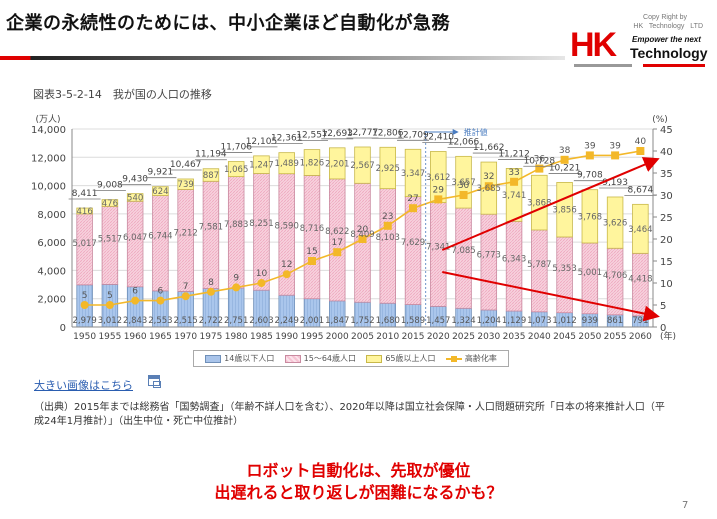 This screenshot has height=519, width=717. I want to click on data-label-total: 12,361, so click(287, 139).